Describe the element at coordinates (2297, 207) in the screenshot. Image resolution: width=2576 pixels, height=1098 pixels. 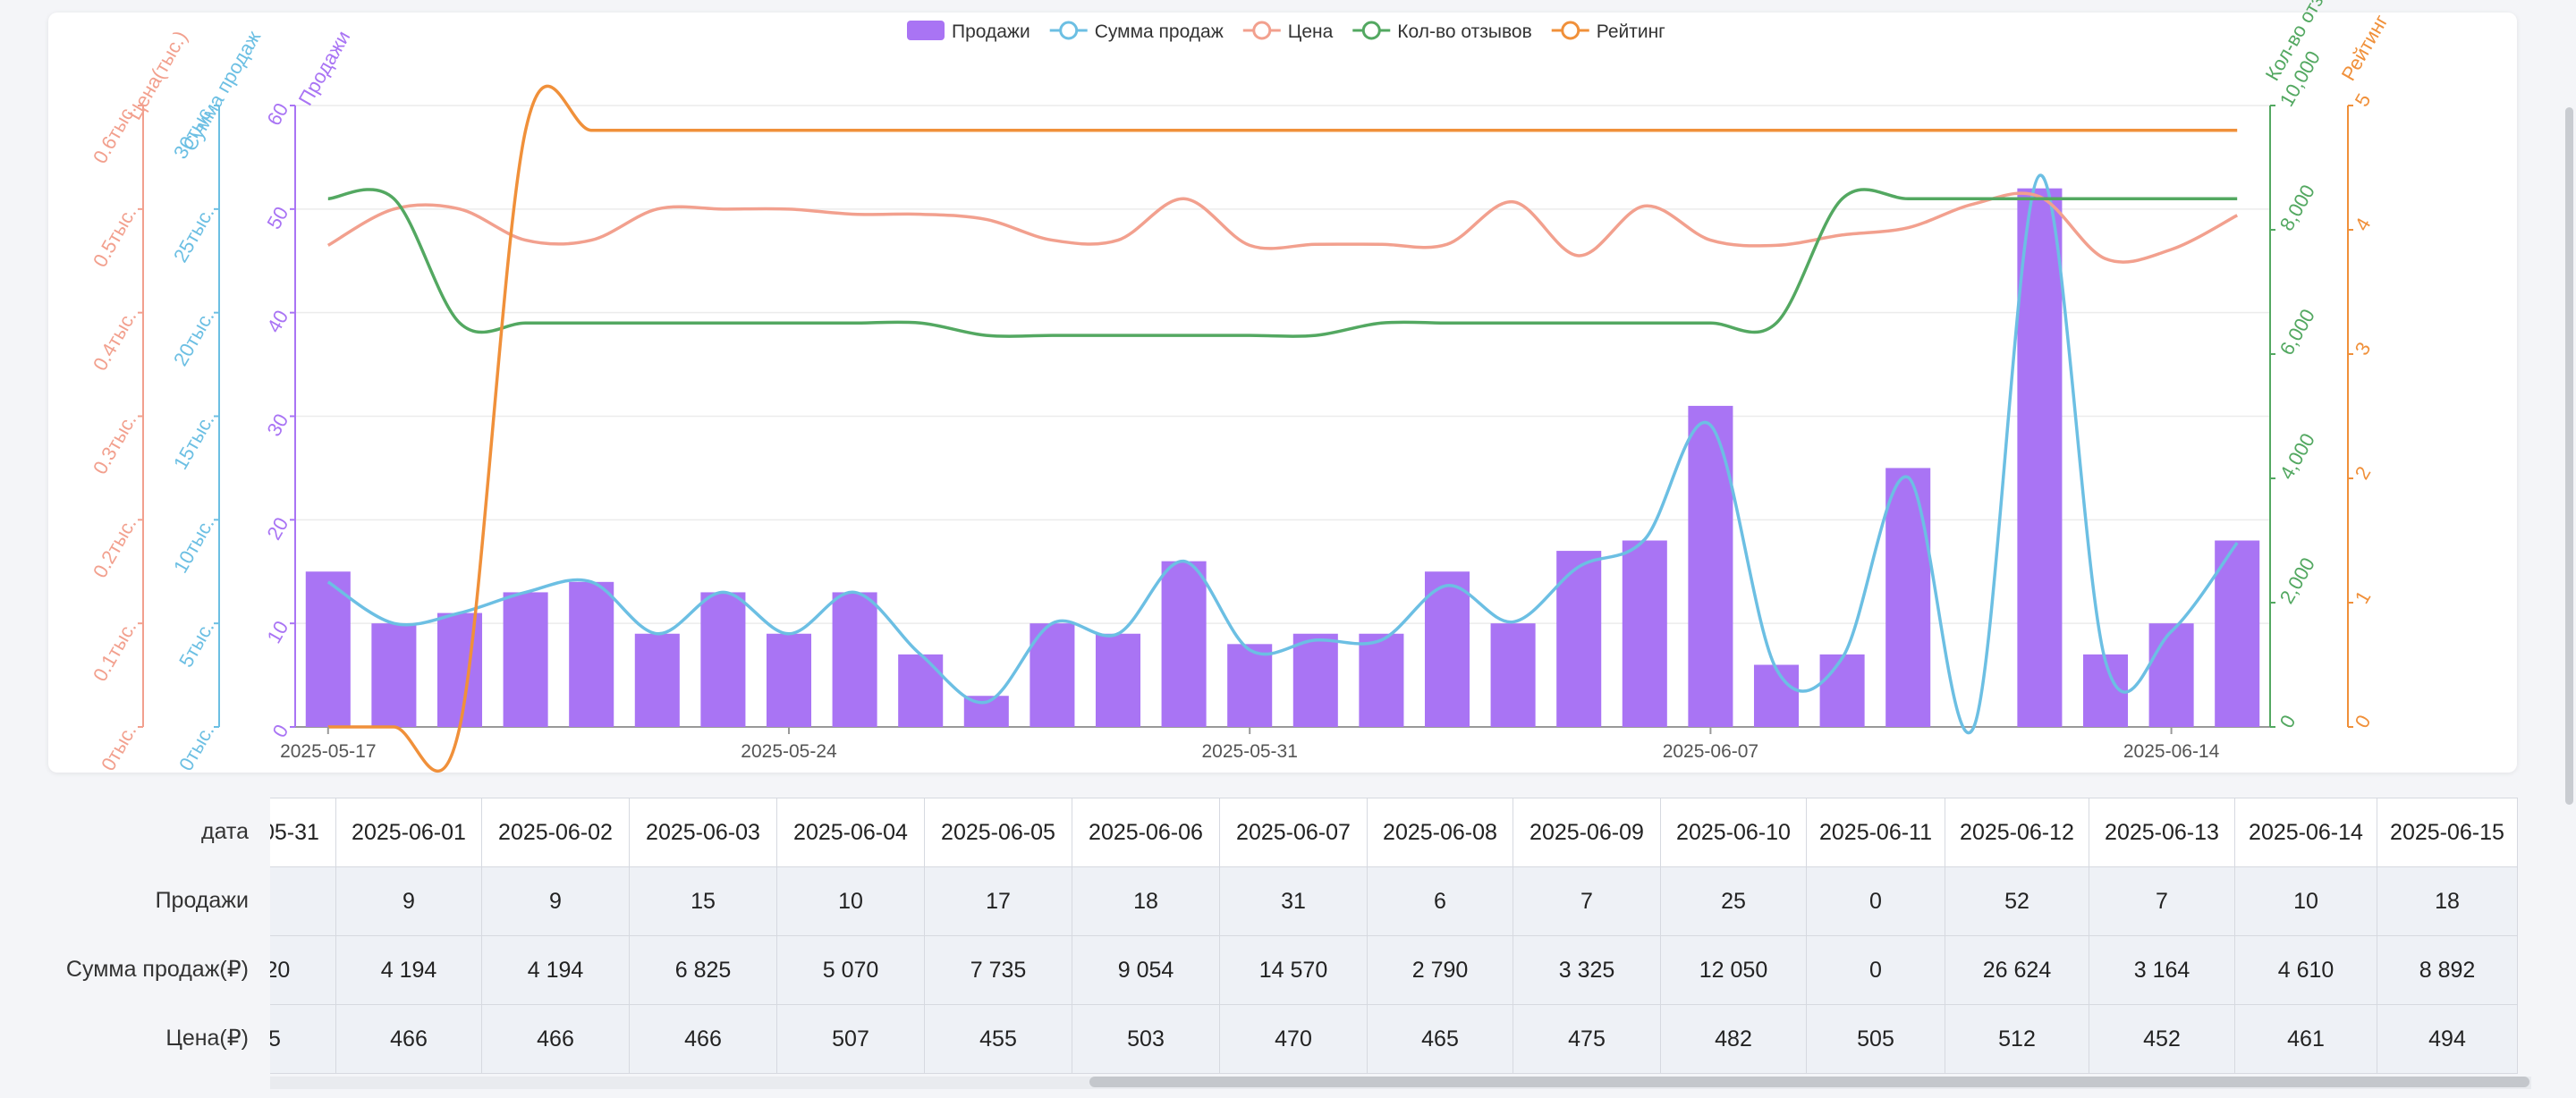
I see `axis-tick-label: 8,000` at that location.